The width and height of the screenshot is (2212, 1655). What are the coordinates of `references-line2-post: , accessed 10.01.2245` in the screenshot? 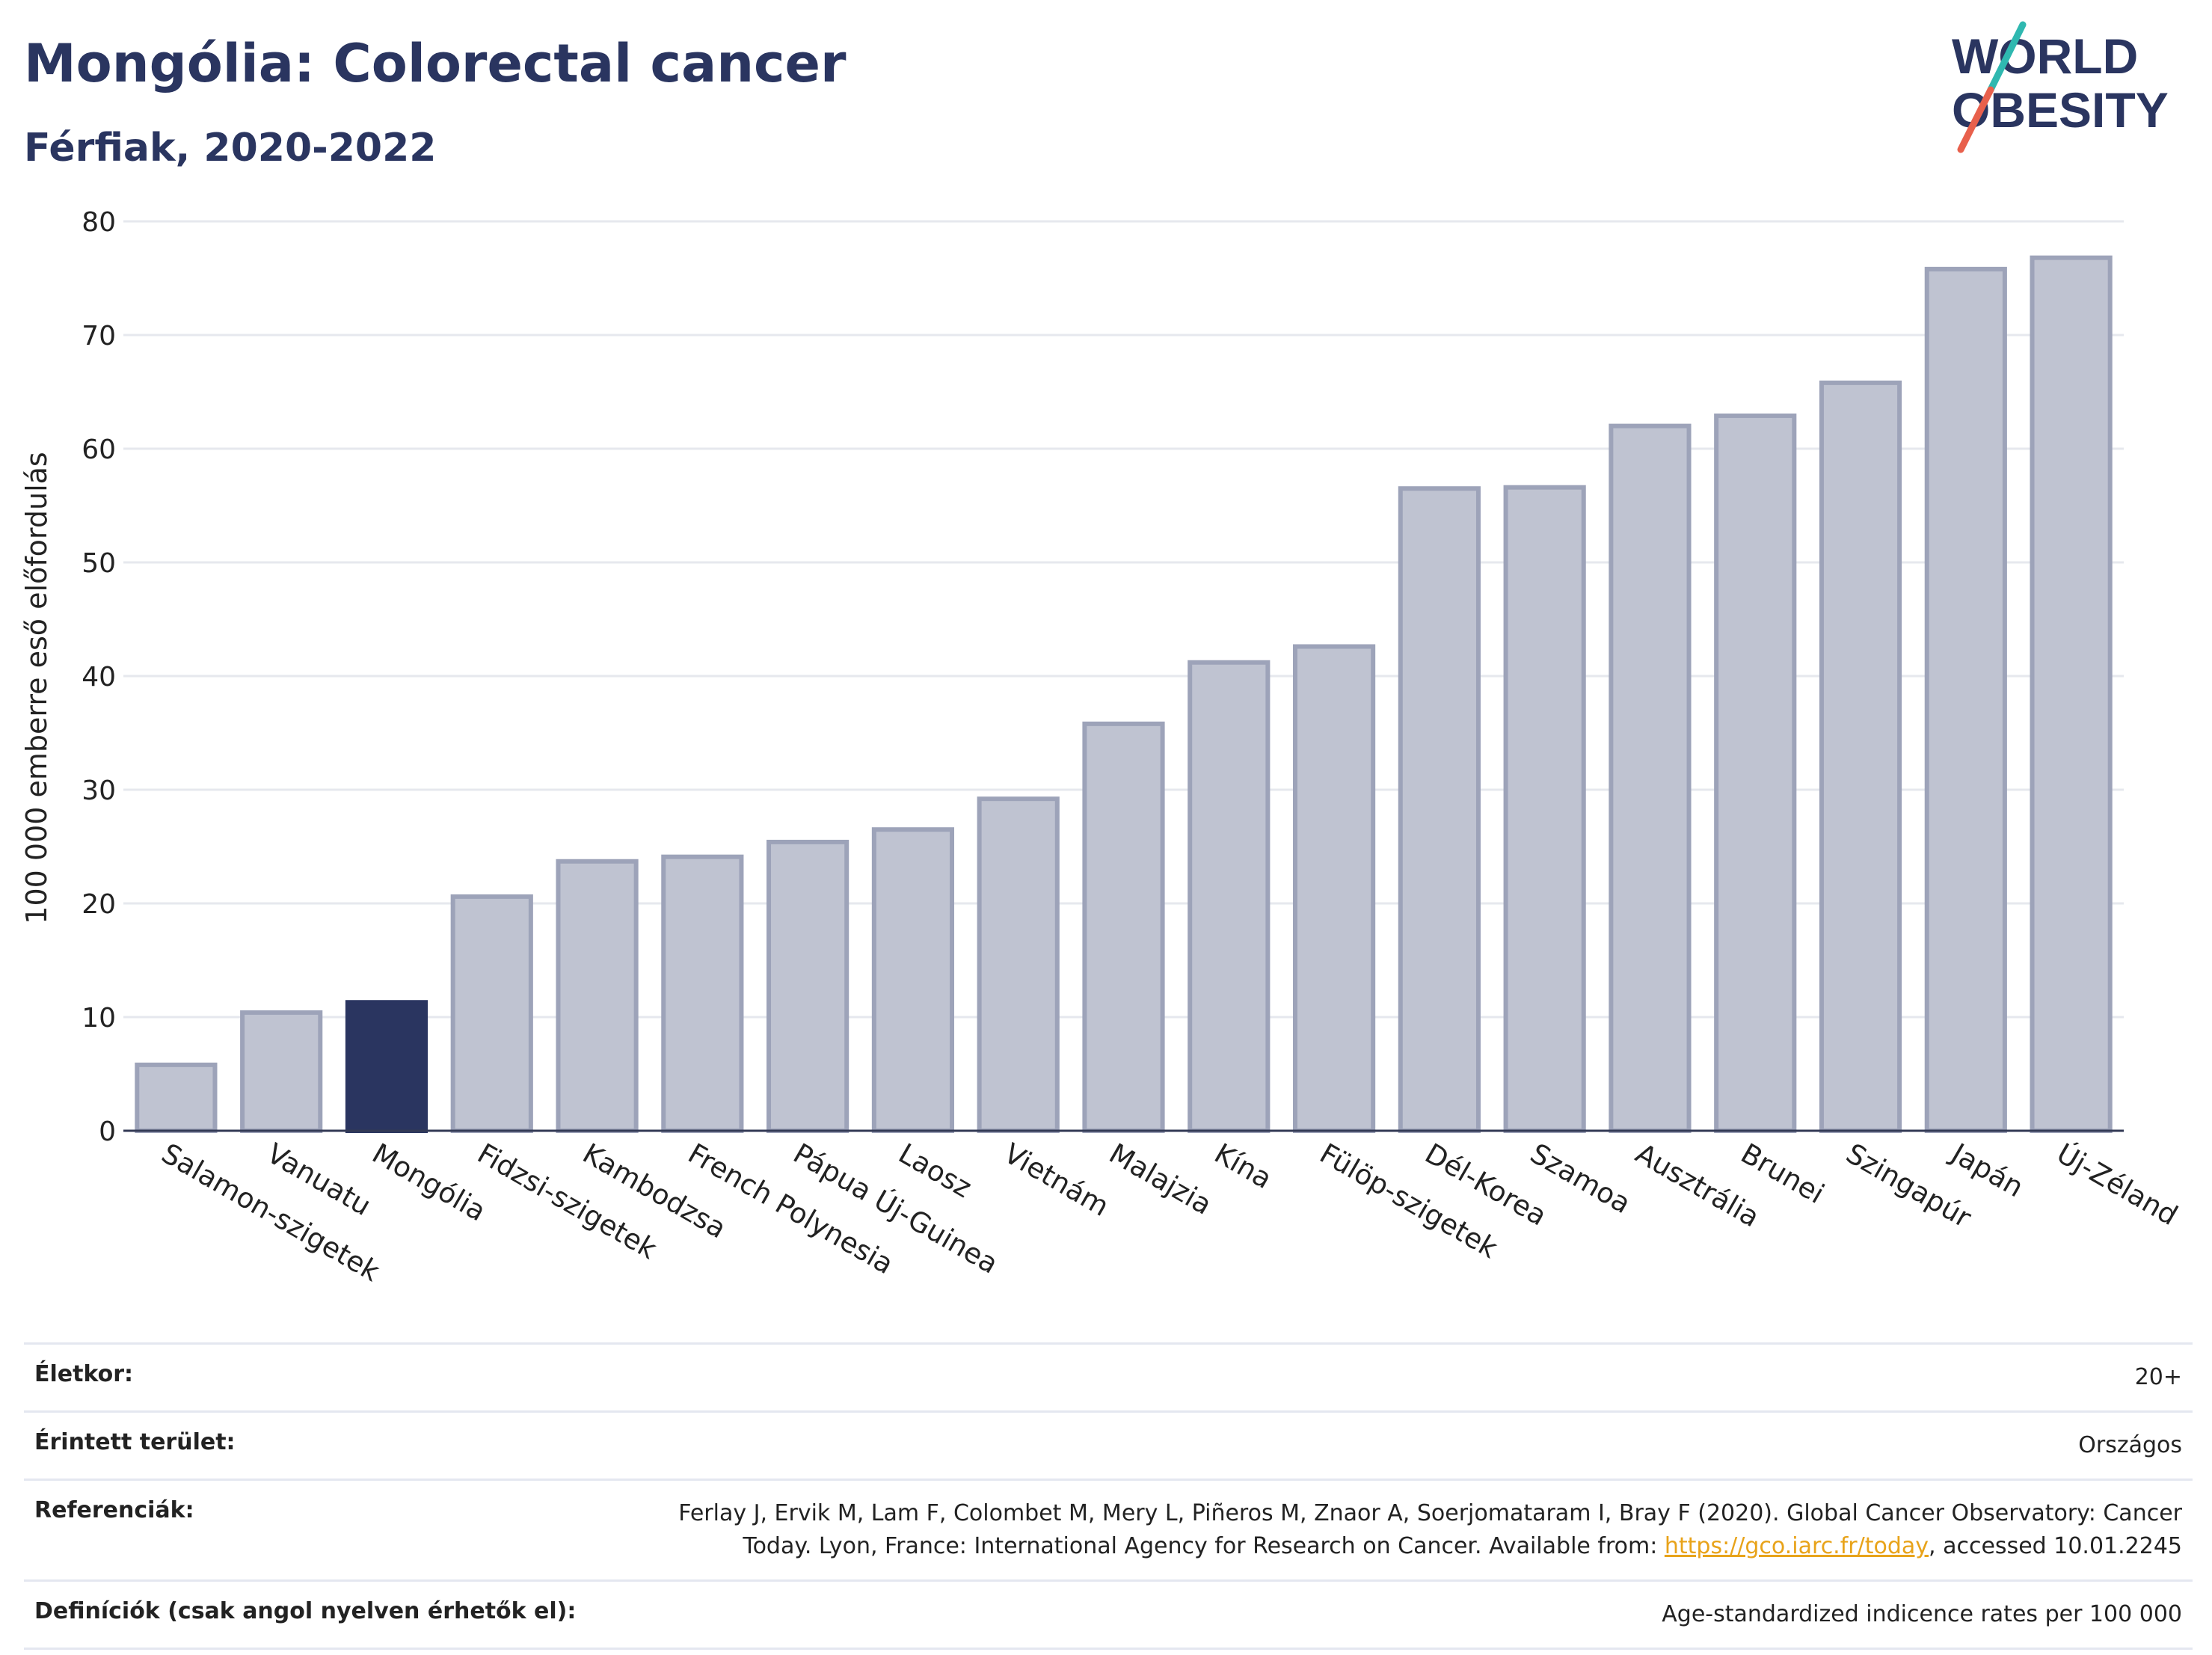 It's located at (2055, 1546).